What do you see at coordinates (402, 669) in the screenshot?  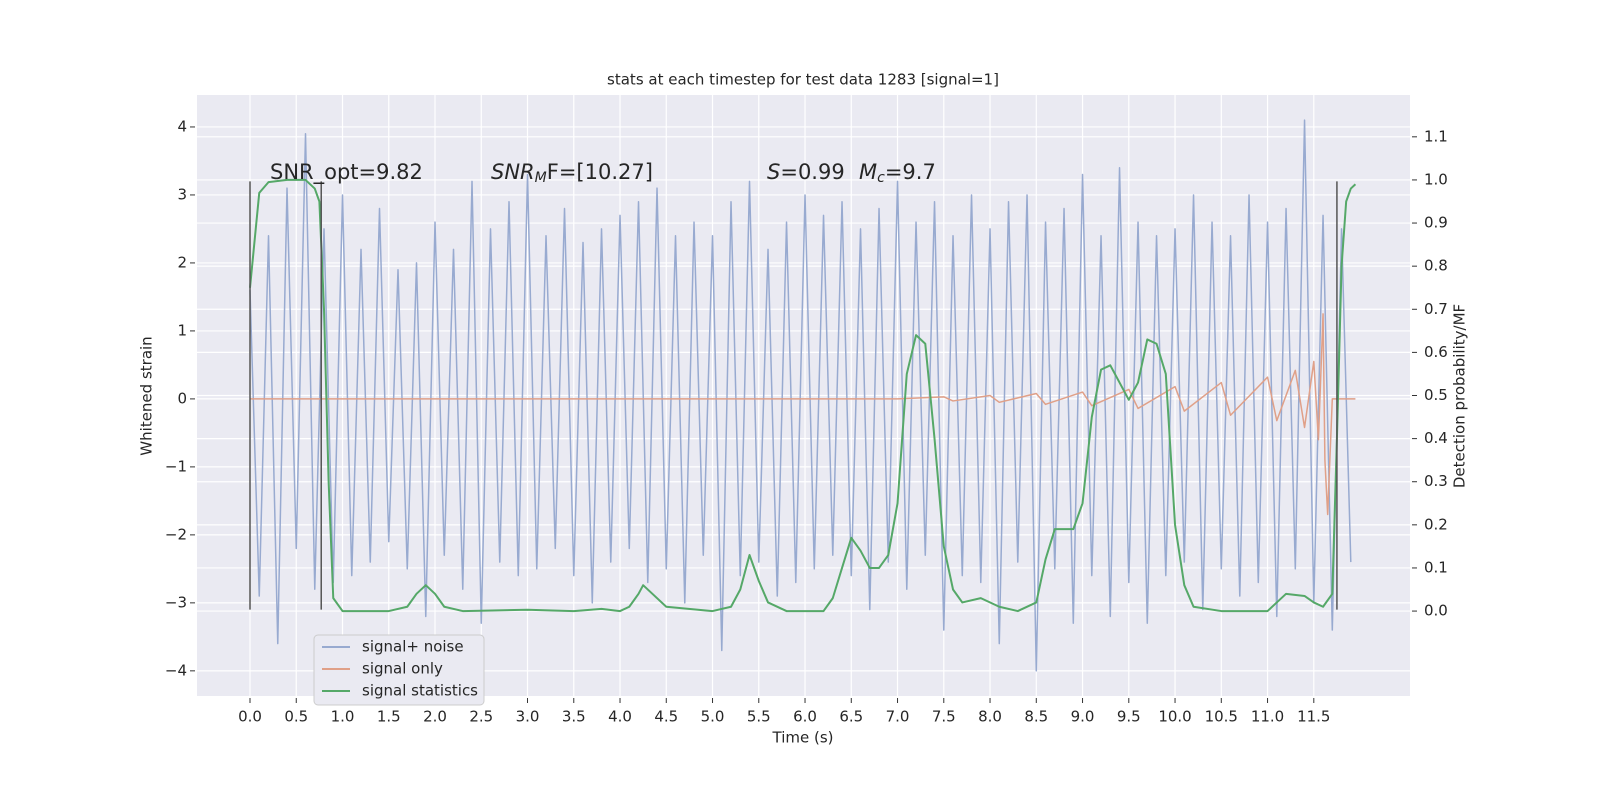 I see `legend-label: signal only` at bounding box center [402, 669].